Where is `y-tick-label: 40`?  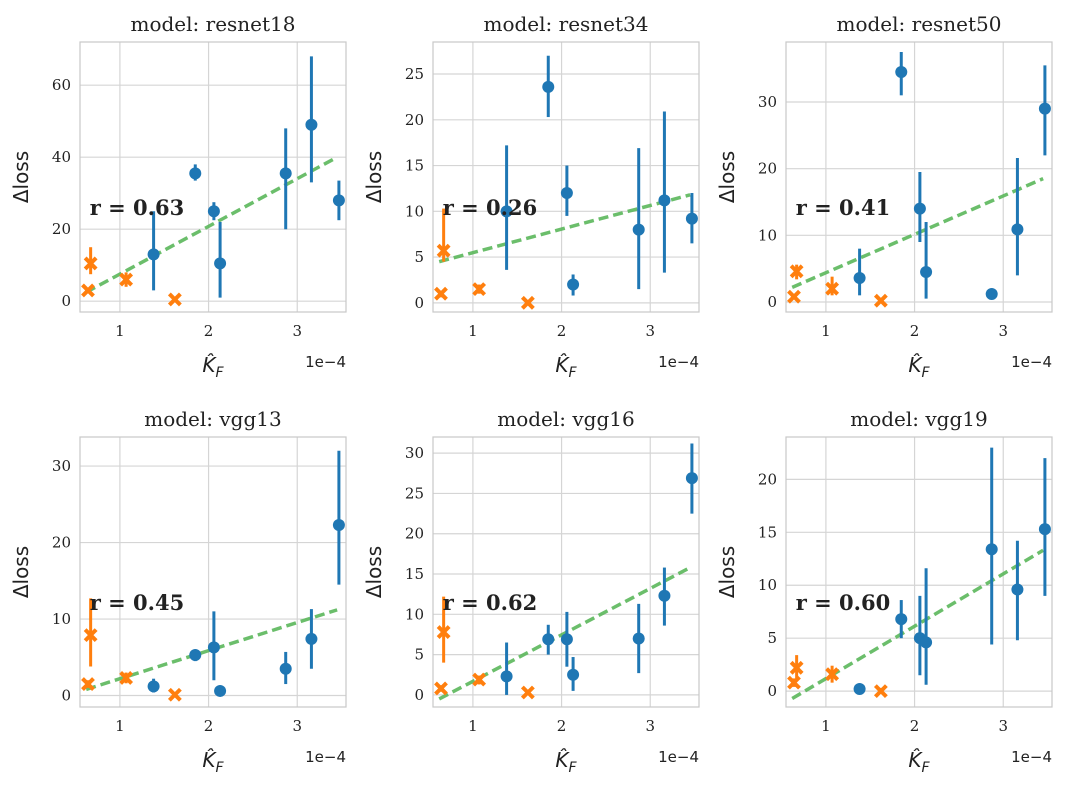
y-tick-label: 40 is located at coordinates (61, 157).